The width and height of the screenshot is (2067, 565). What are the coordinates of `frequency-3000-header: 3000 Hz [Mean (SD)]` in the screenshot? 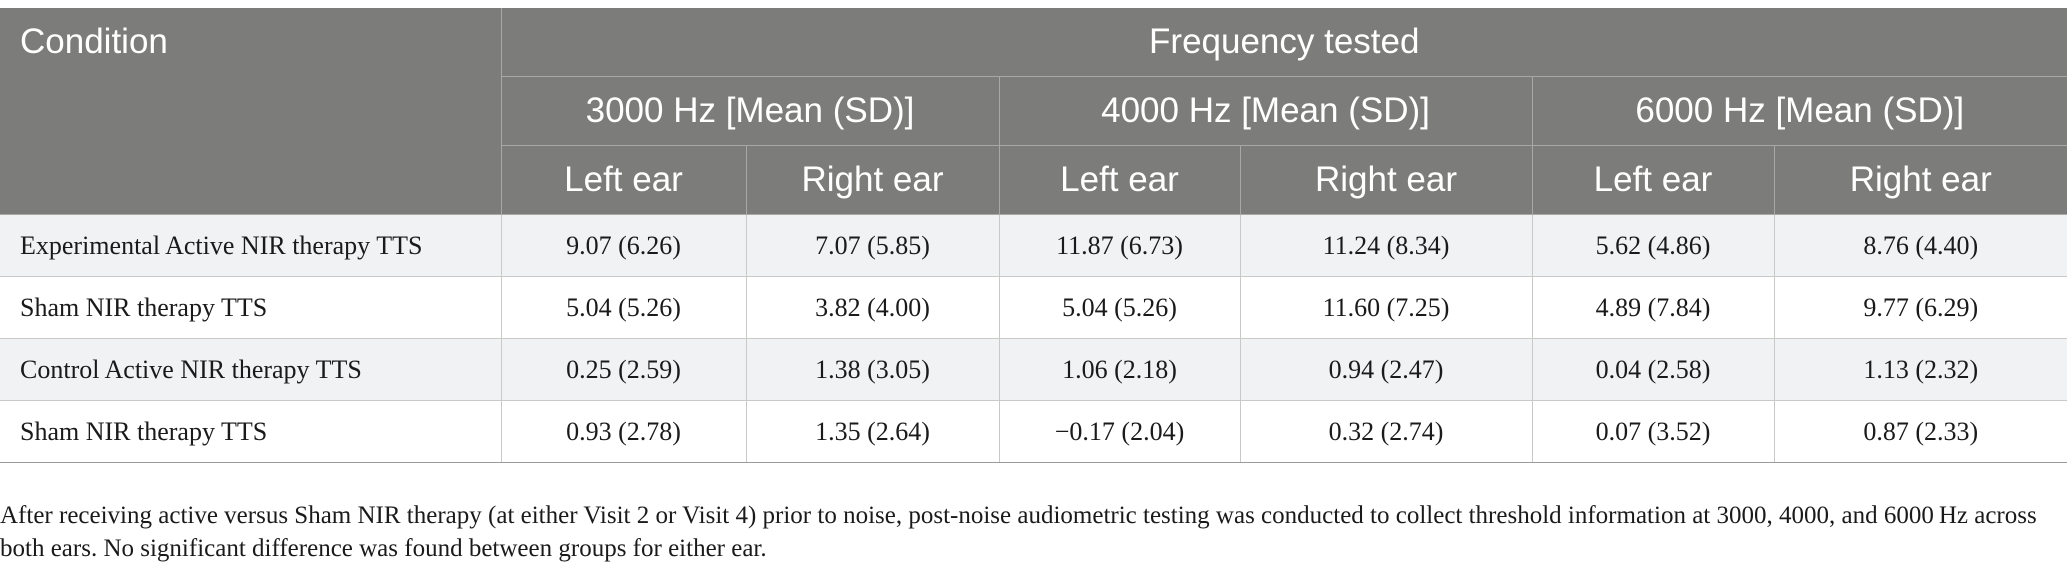 It's located at (749, 111).